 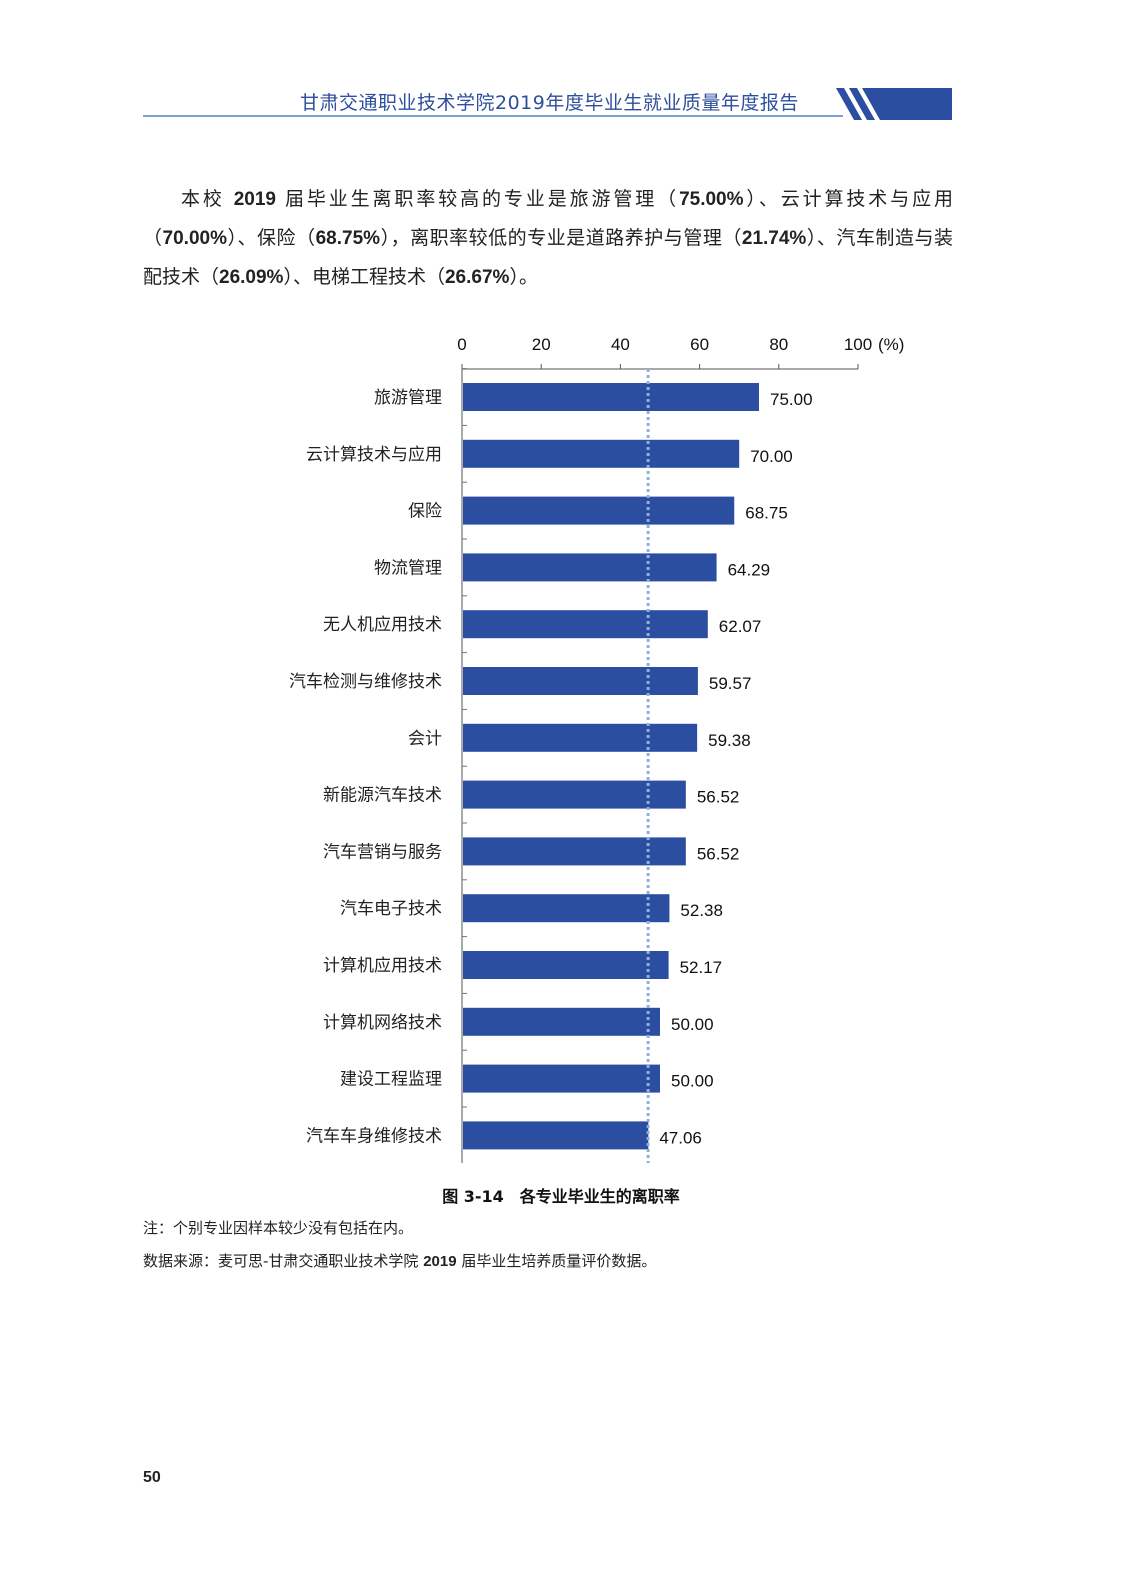 I want to click on category-label: 计算机网络技术, so click(x=382, y=1023).